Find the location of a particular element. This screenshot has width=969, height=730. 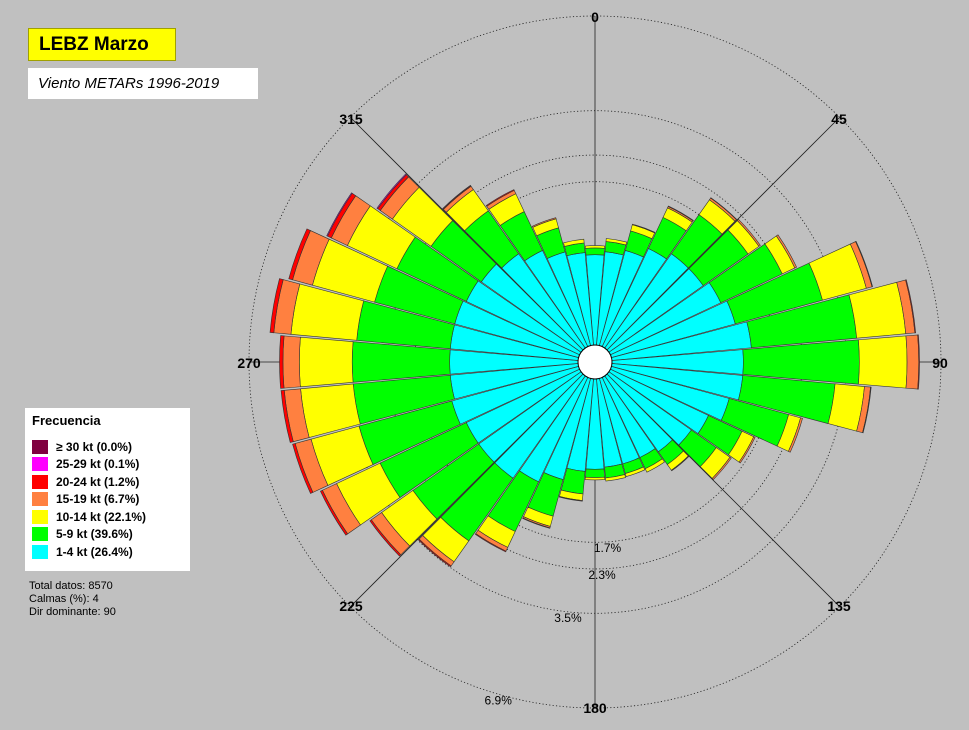

stat-dominant-label: Dir dominante: is located at coordinates (65, 612).